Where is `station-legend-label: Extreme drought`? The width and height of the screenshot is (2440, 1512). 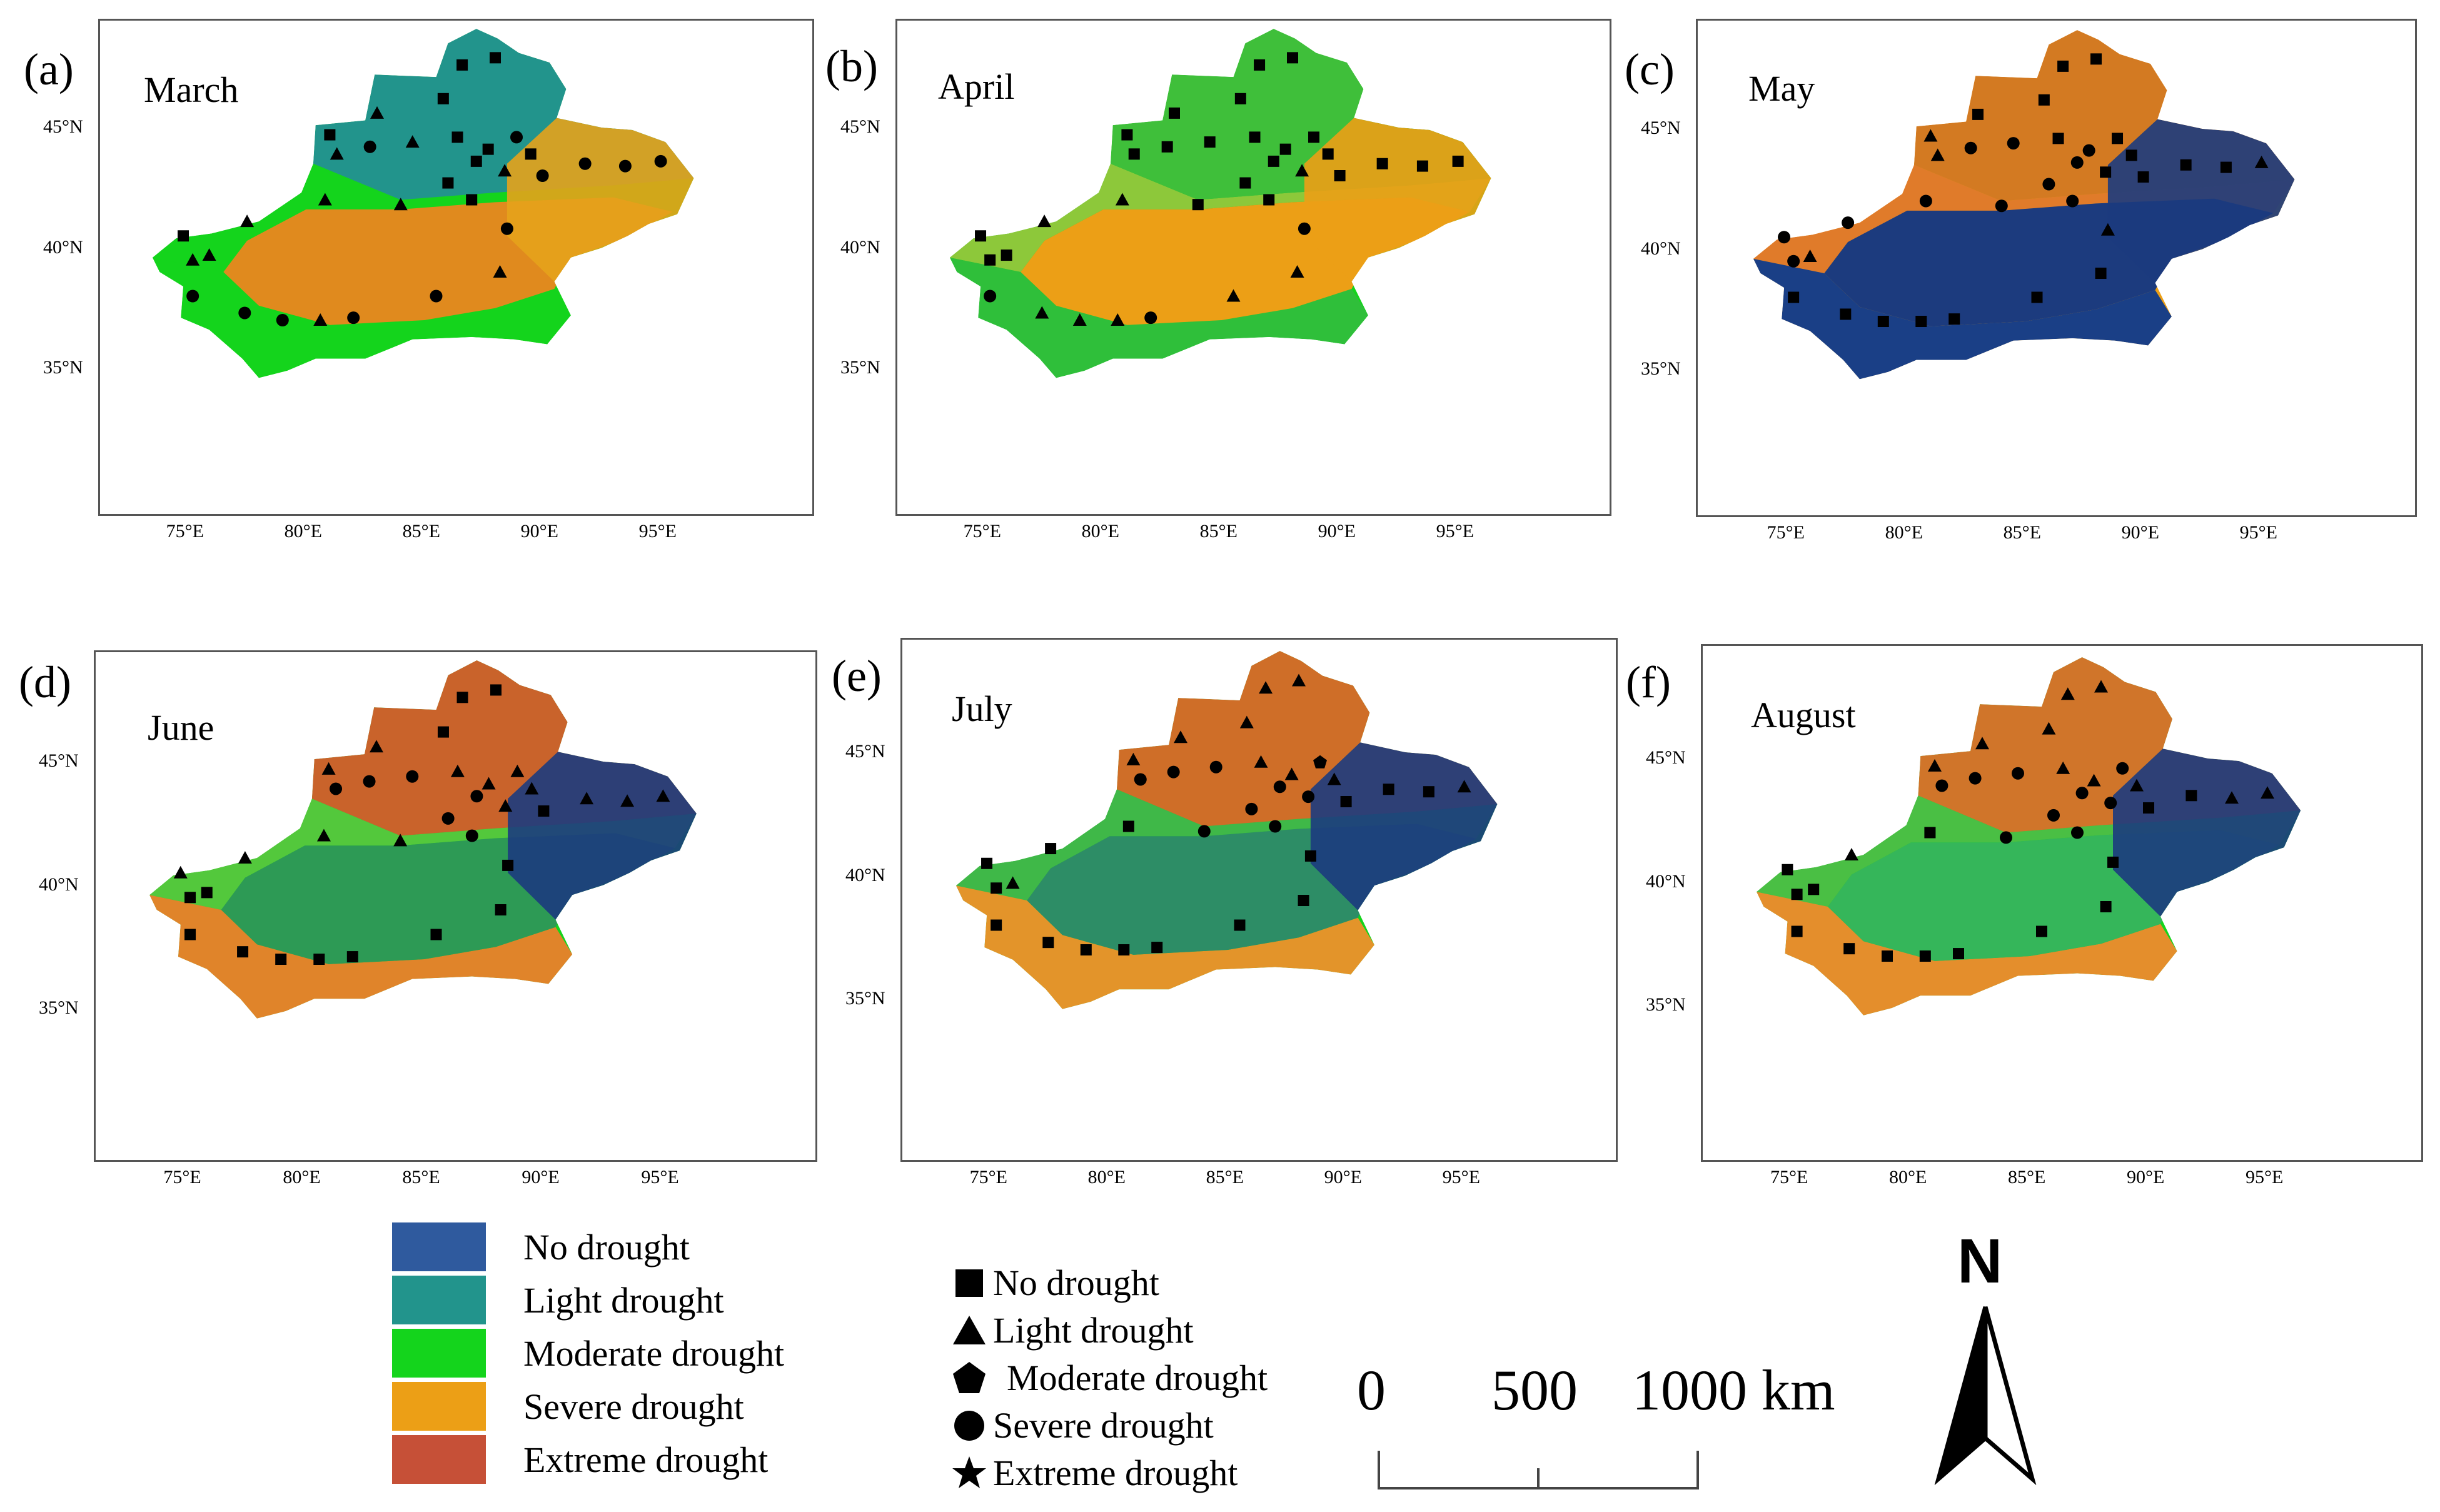 station-legend-label: Extreme drought is located at coordinates (1116, 1473).